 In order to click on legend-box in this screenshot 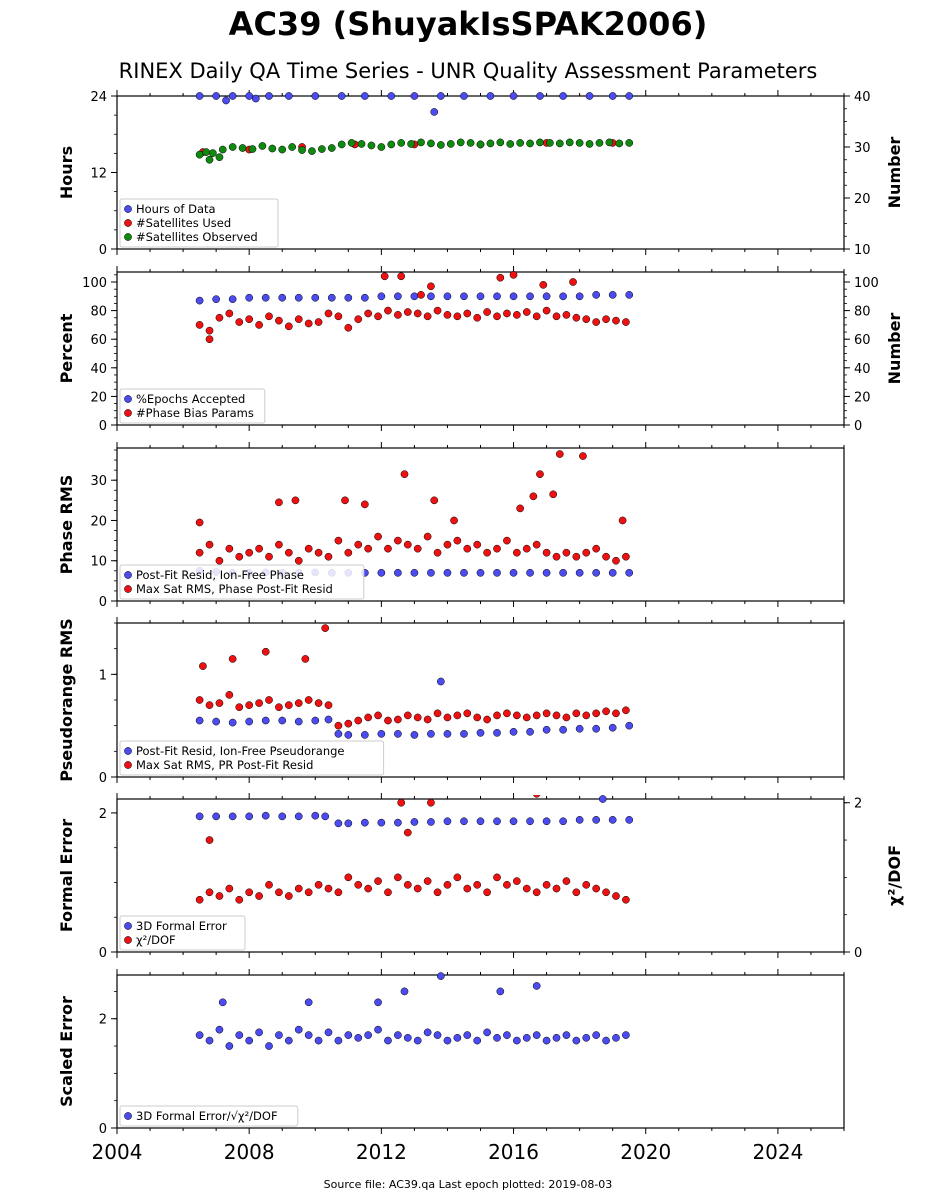, I will do `click(199, 223)`.